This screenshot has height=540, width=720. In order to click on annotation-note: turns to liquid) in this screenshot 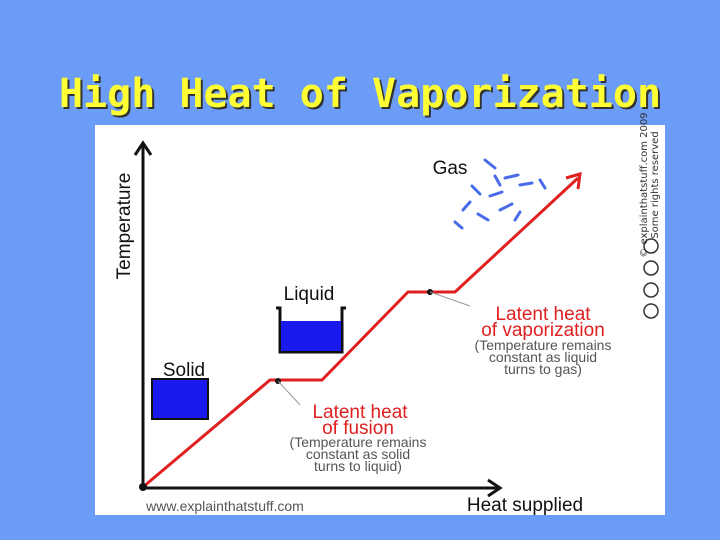, I will do `click(358, 466)`.